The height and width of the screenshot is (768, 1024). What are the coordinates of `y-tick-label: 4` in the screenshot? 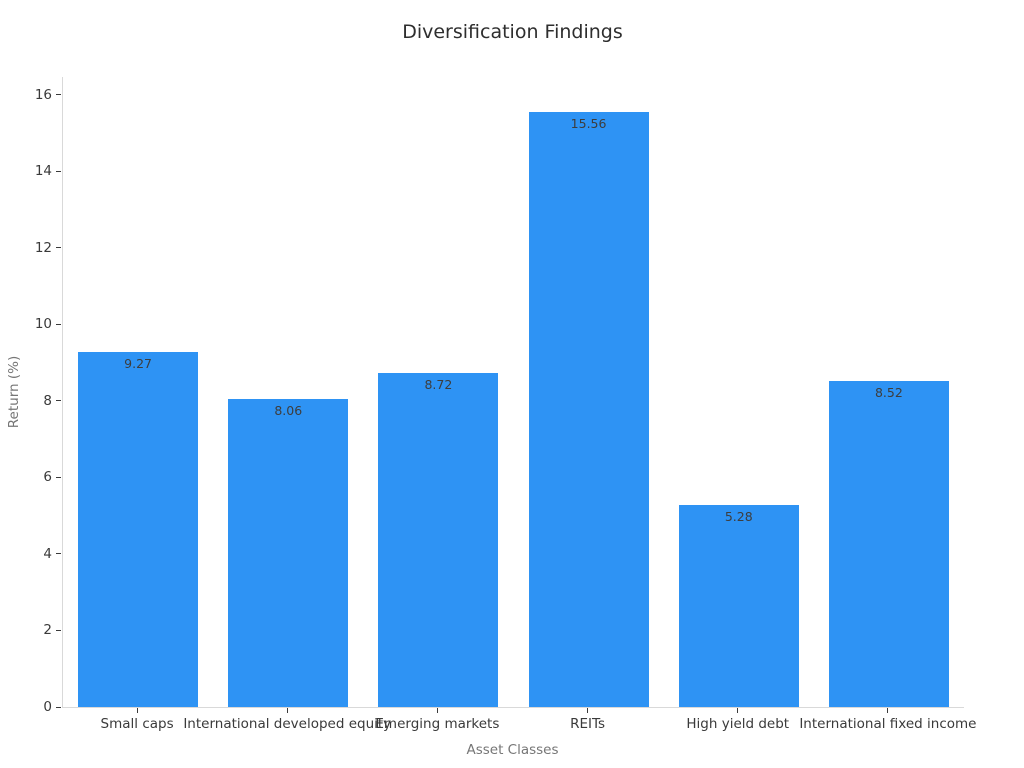 It's located at (47, 553).